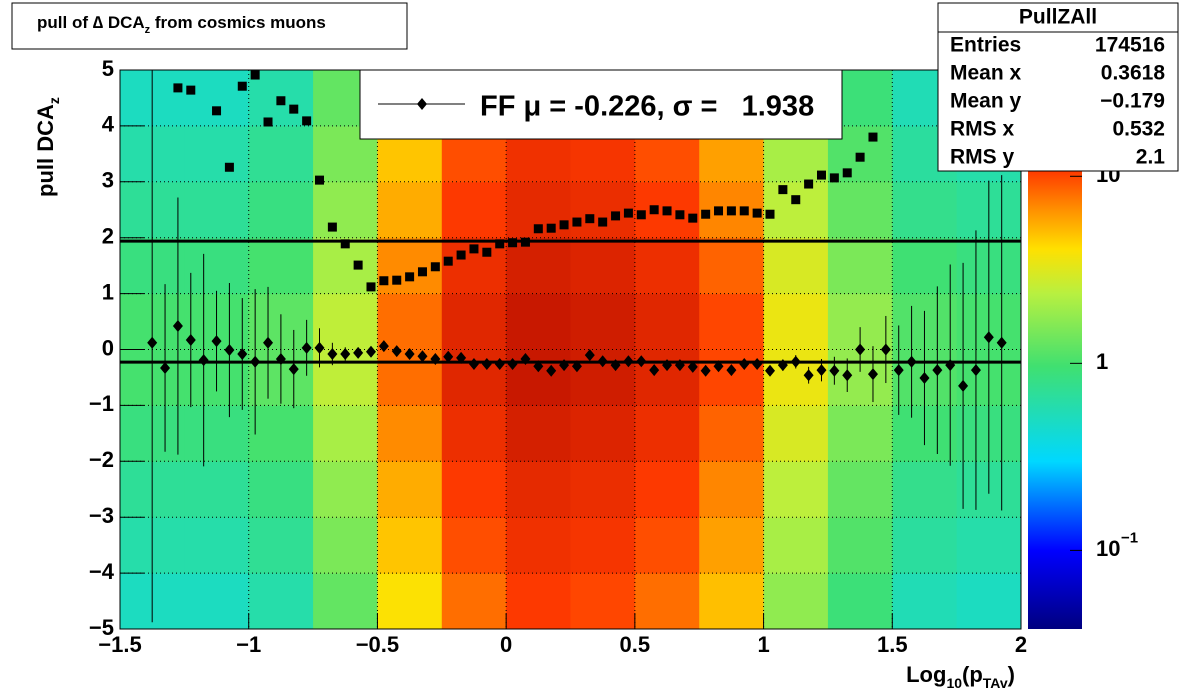 The height and width of the screenshot is (698, 1203). Describe the element at coordinates (101, 515) in the screenshot. I see `y-tick-label: −3` at that location.